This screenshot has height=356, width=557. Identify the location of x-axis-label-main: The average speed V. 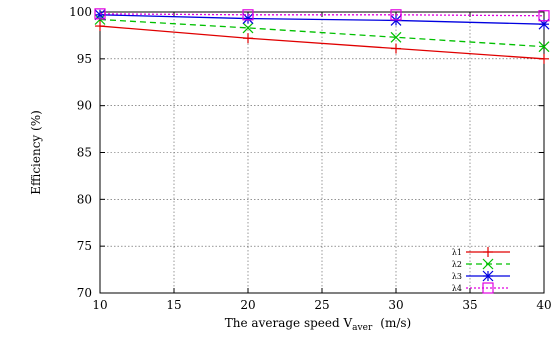
(289, 323).